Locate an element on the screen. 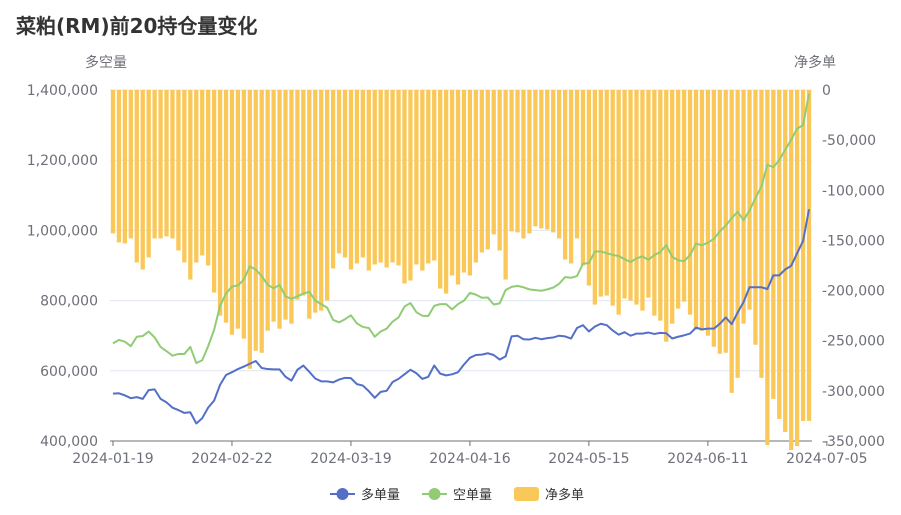  right-tick-label: -200,000 is located at coordinates (853, 292).